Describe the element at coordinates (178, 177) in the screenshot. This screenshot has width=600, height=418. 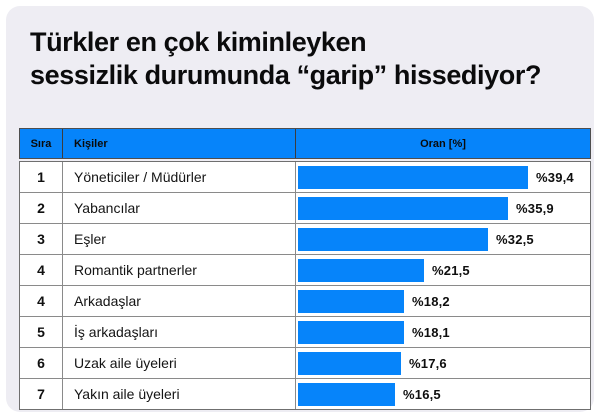
I see `people-cell: Yöneticiler / Müdürler` at that location.